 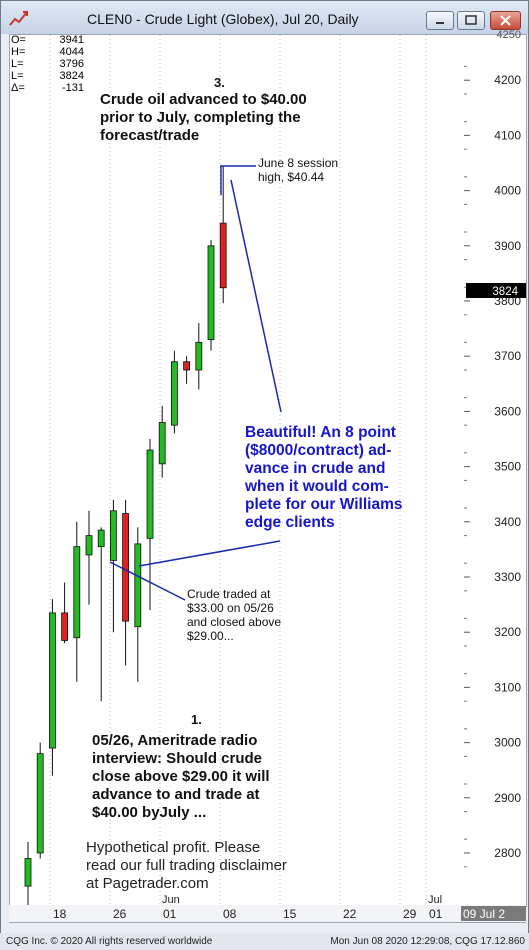 What do you see at coordinates (427, 941) in the screenshot?
I see `timestamp-text: Mon Jun 08 2020 12:29:08, CQG 17.12.860` at bounding box center [427, 941].